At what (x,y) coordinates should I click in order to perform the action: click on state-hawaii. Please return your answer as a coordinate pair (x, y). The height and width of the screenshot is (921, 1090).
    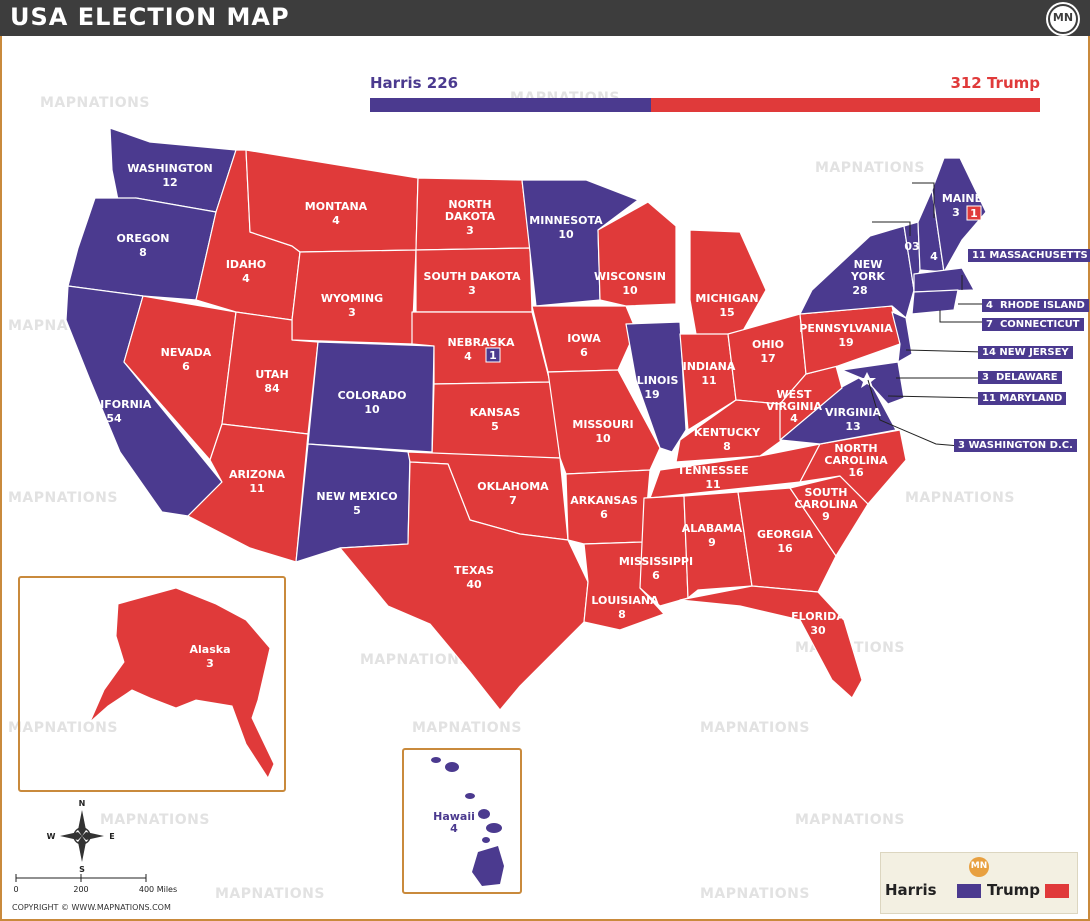
    Looking at the image, I should click on (467, 821).